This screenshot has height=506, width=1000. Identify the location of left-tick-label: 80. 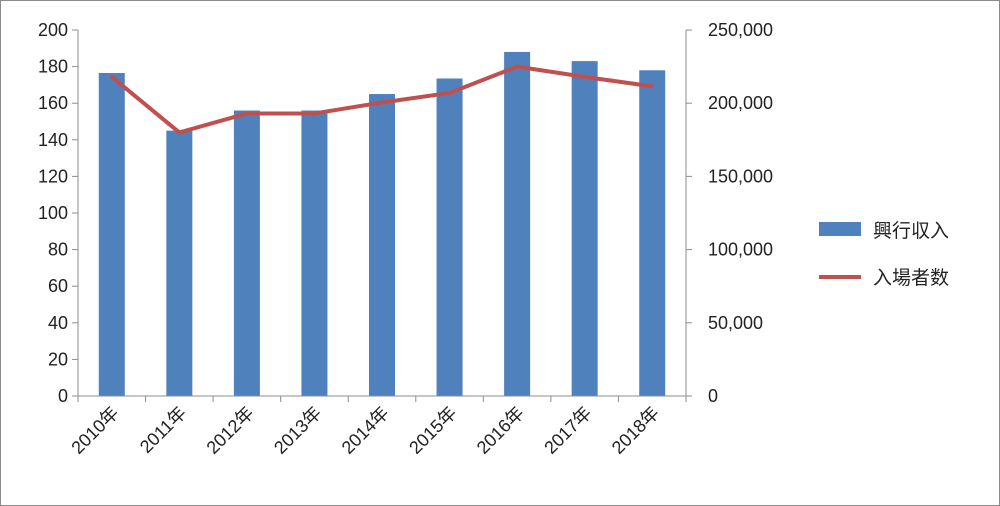
(58, 250).